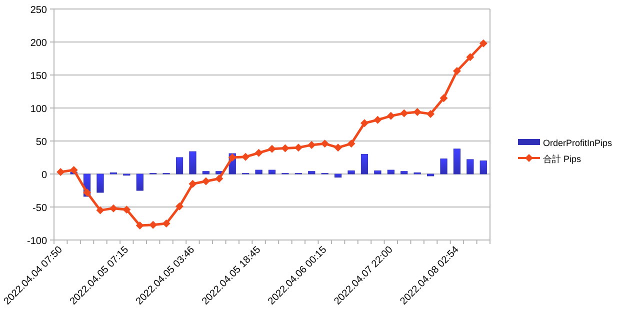 The height and width of the screenshot is (314, 621). Describe the element at coordinates (39, 109) in the screenshot. I see `y-tick-label: 100` at that location.